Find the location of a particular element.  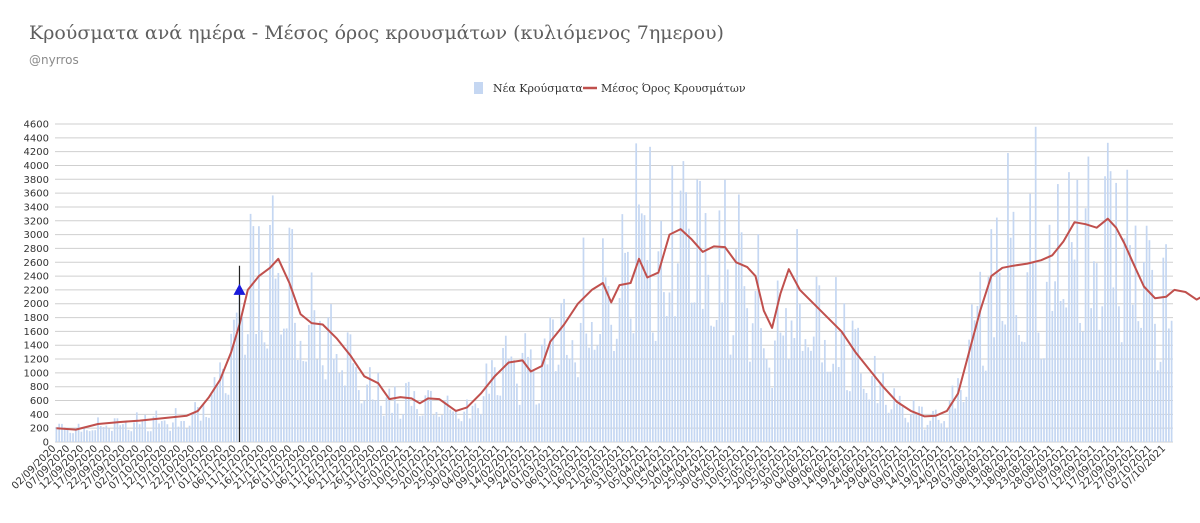

y-tick-label: 3600 is located at coordinates (36, 194).